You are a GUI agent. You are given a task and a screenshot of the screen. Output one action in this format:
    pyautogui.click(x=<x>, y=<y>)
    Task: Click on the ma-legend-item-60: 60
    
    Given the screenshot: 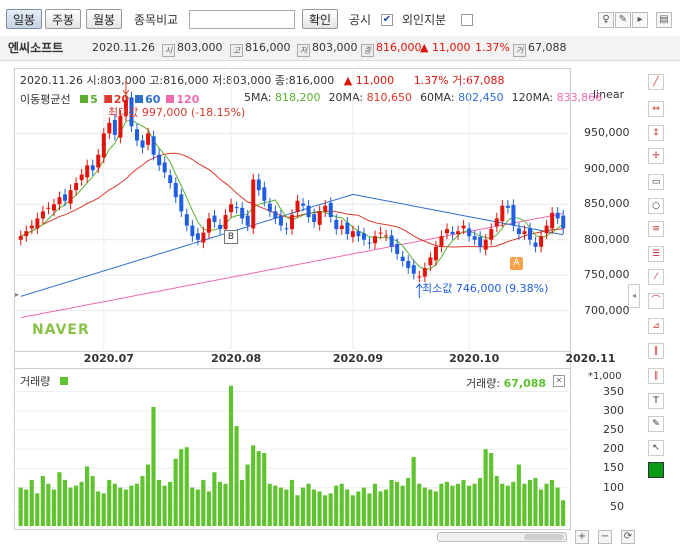 What is the action you would take?
    pyautogui.click(x=147, y=99)
    